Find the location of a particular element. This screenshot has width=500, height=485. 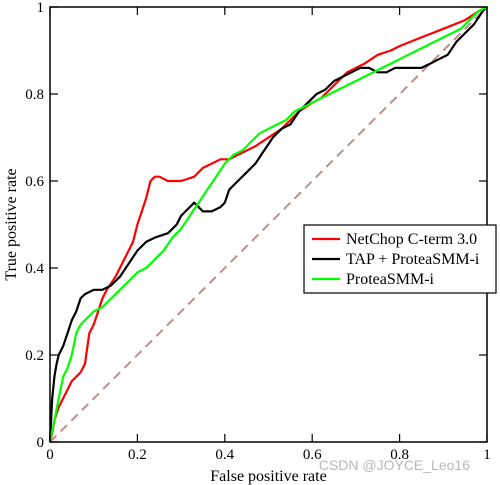

legend-label: NetChop C-term 3.0 is located at coordinates (411, 239).